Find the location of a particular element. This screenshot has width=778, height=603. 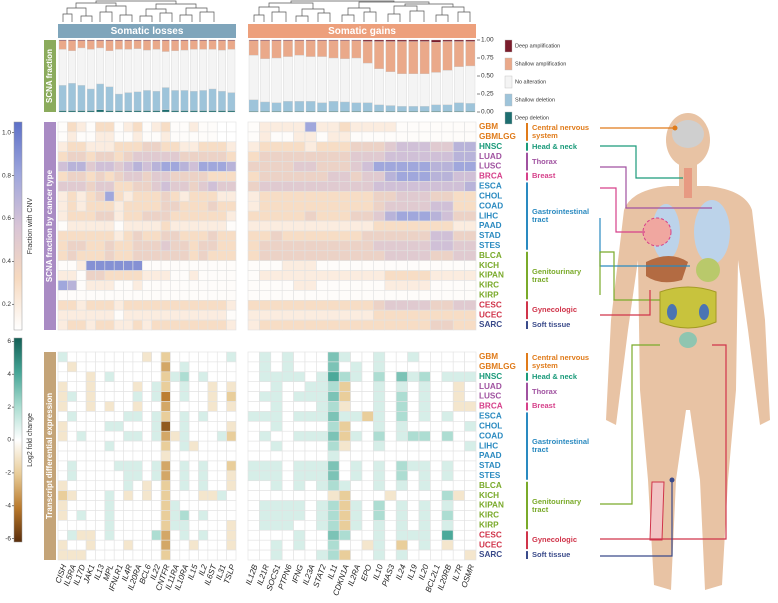

row-label: KIRC is located at coordinates (489, 515).